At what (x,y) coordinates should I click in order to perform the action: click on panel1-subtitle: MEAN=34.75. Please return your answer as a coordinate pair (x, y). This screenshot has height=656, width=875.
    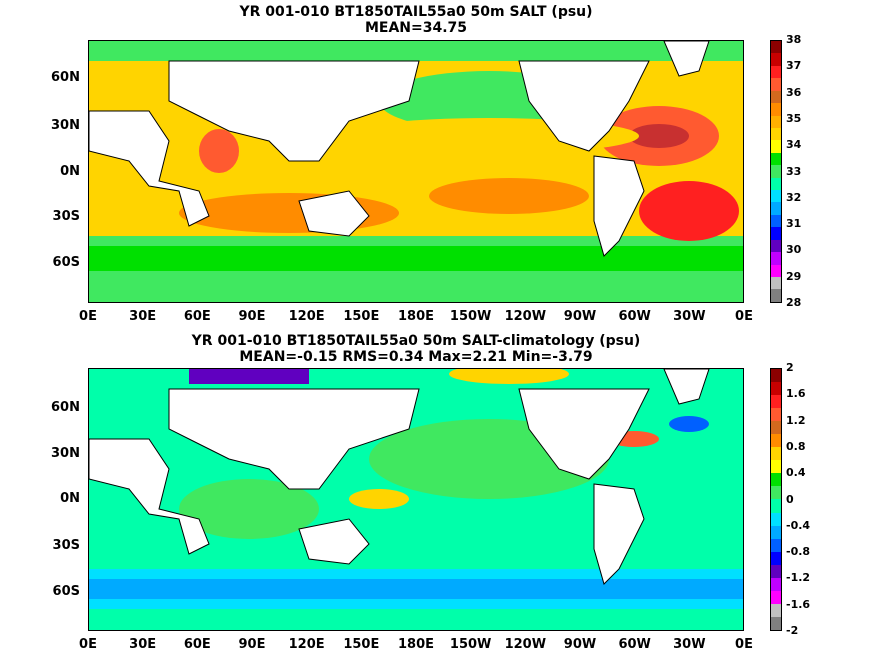
    Looking at the image, I should click on (416, 28).